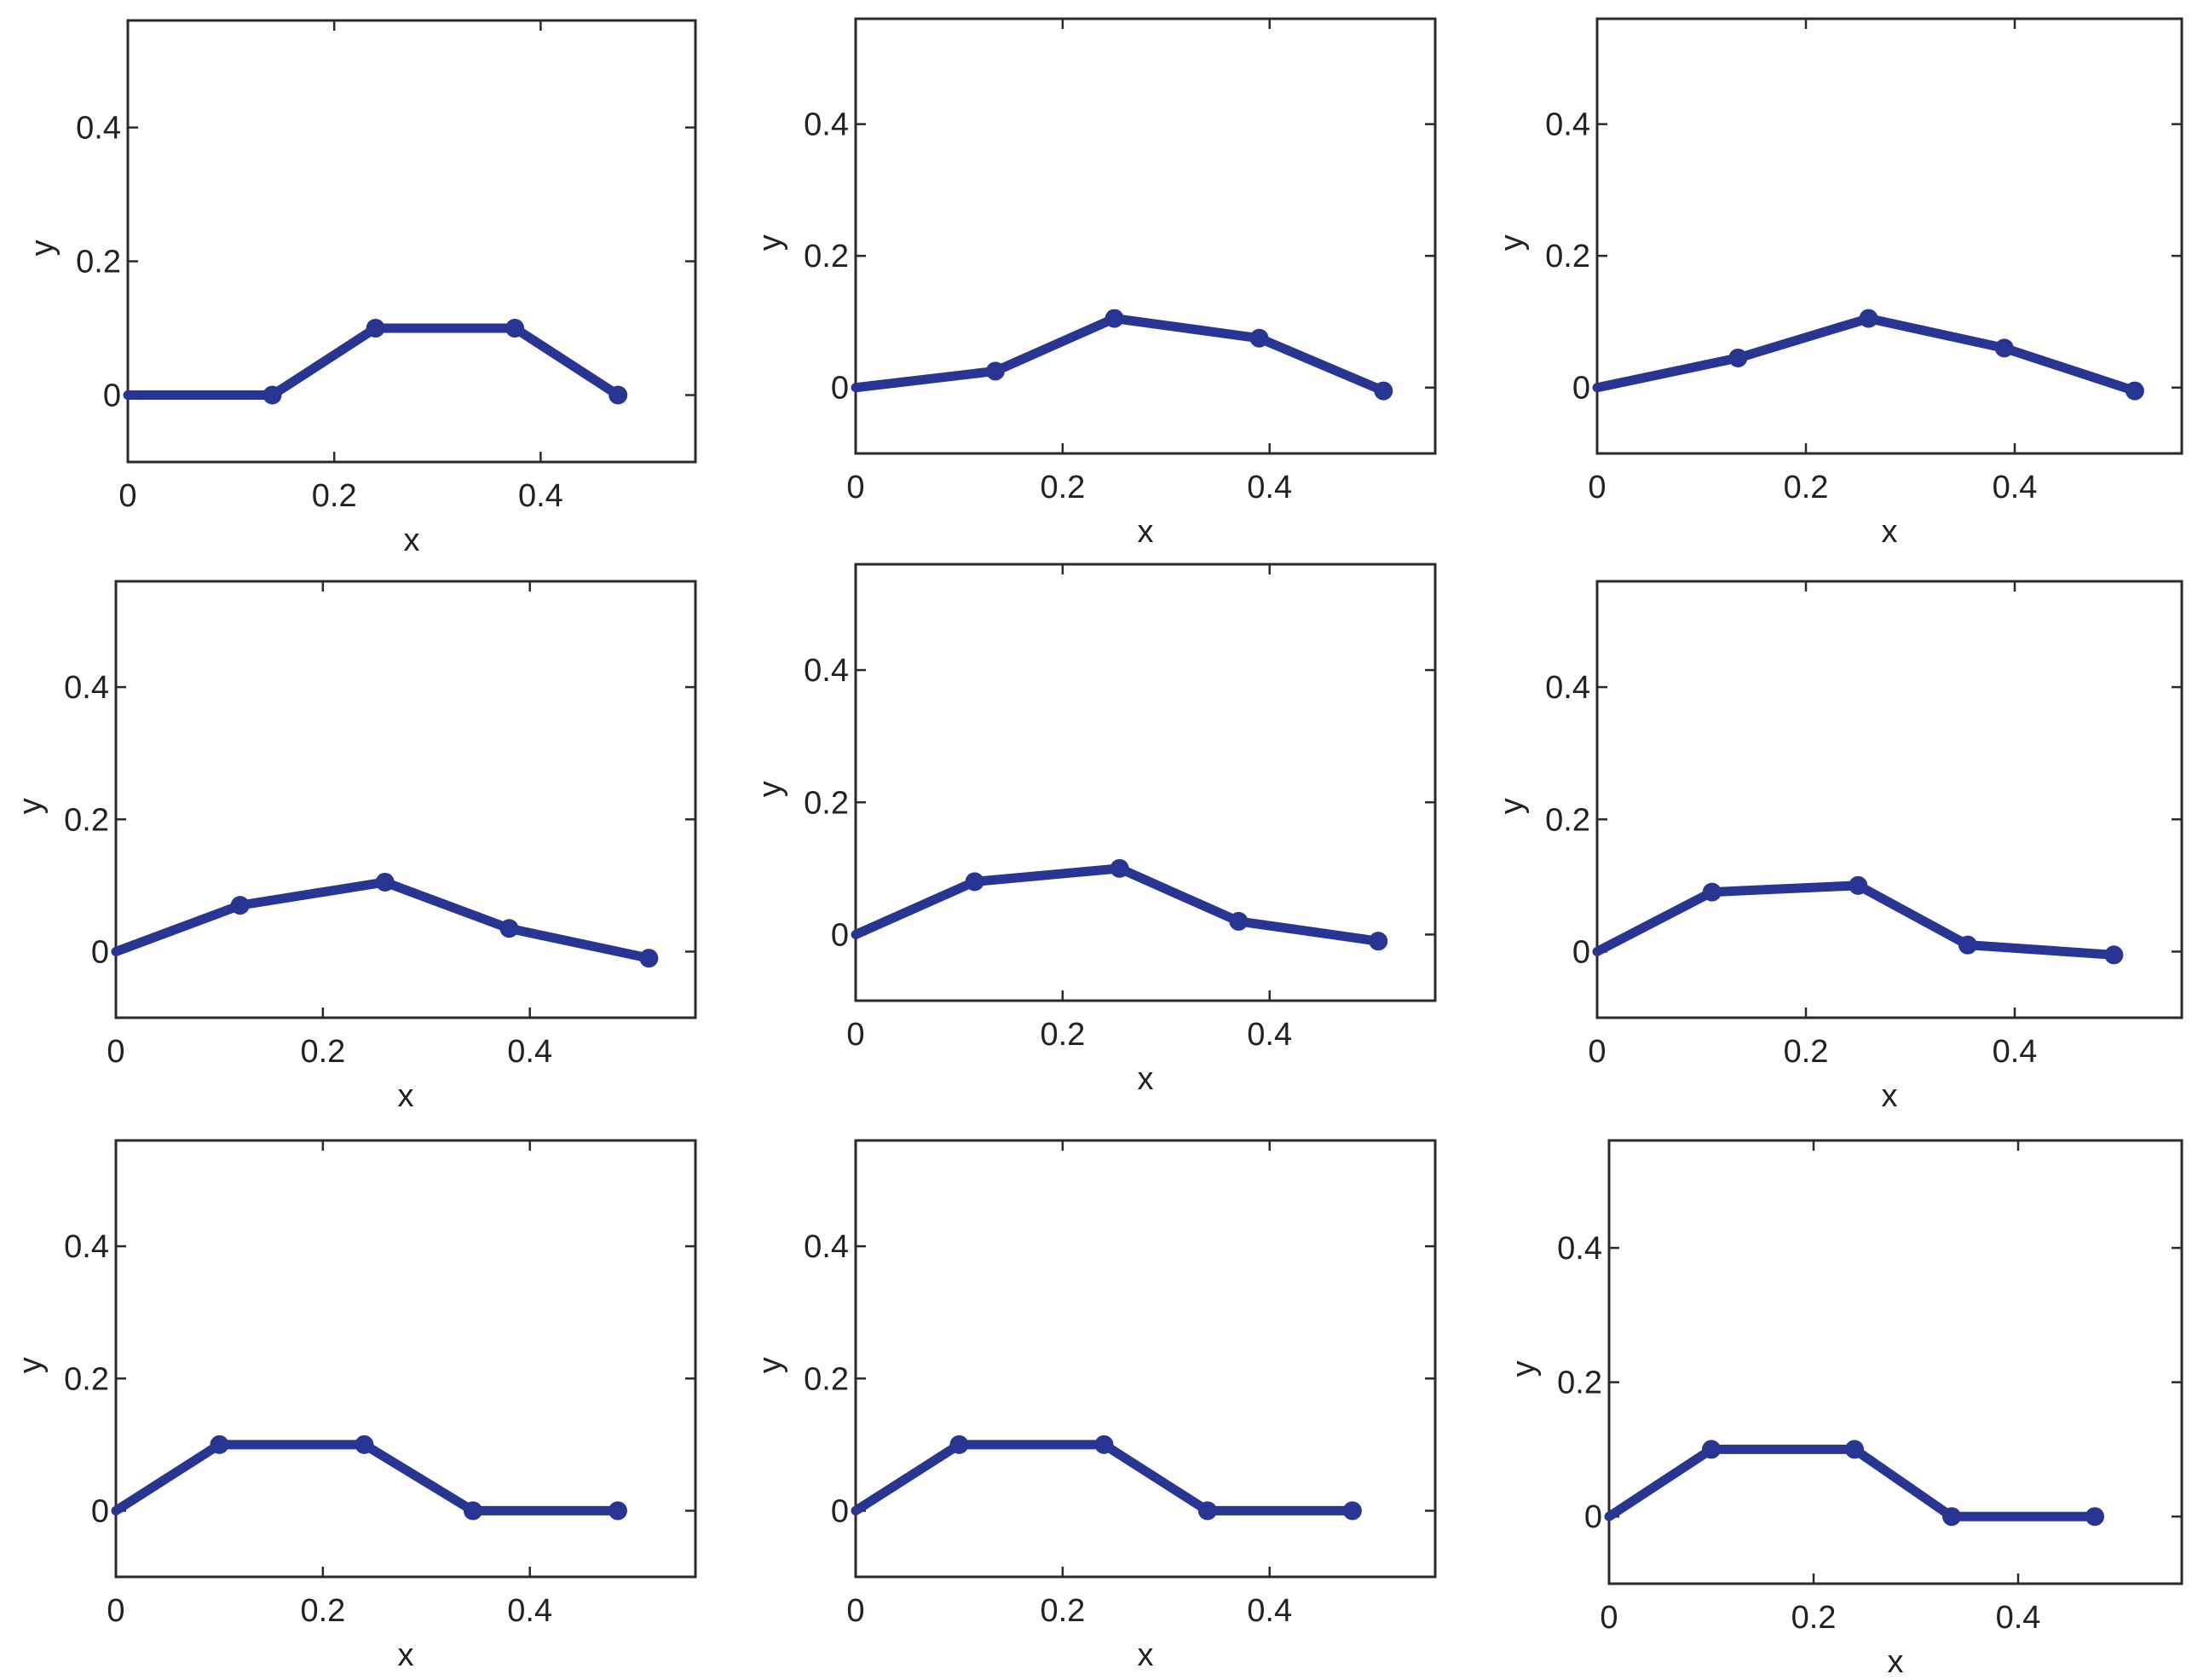  I want to click on subplot-2: 0 0.2 0.4 0 0.2 0.4 x y, so click(1095, 283).